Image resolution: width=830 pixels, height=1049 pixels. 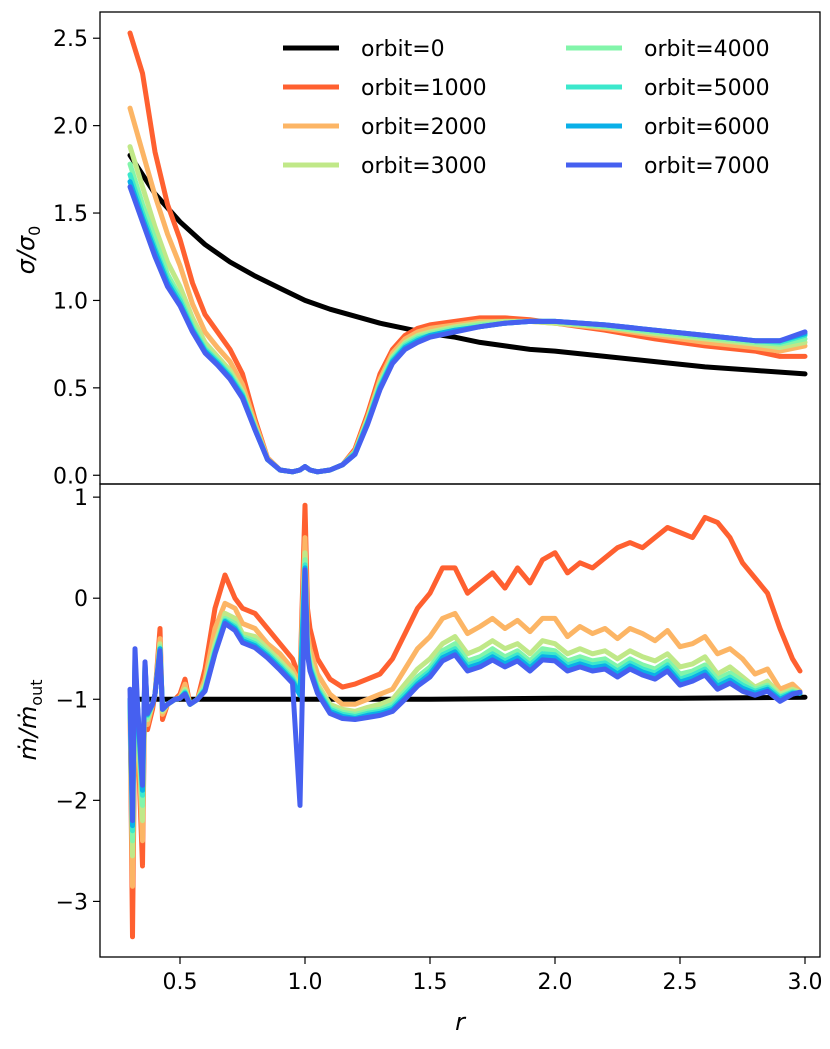 What do you see at coordinates (707, 127) in the screenshot?
I see `legend-label: orbit=6000` at bounding box center [707, 127].